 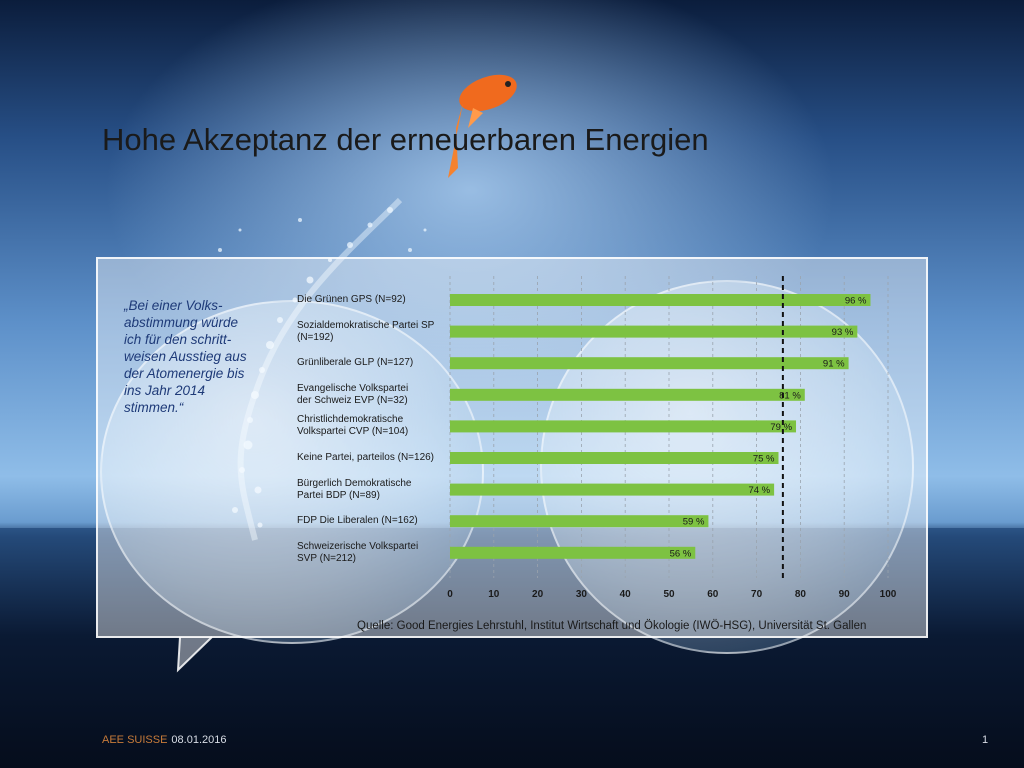 I want to click on quote-line: weisen Ausstieg aus, so click(x=185, y=356).